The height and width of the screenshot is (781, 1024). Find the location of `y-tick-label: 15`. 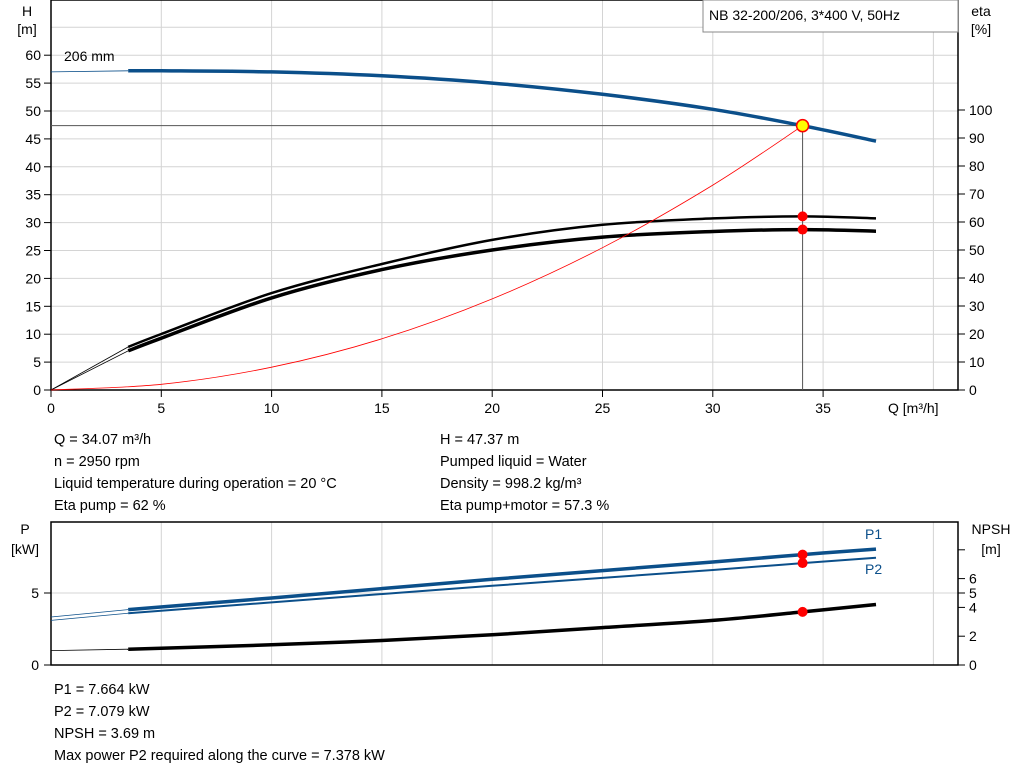

y-tick-label: 15 is located at coordinates (33, 306).